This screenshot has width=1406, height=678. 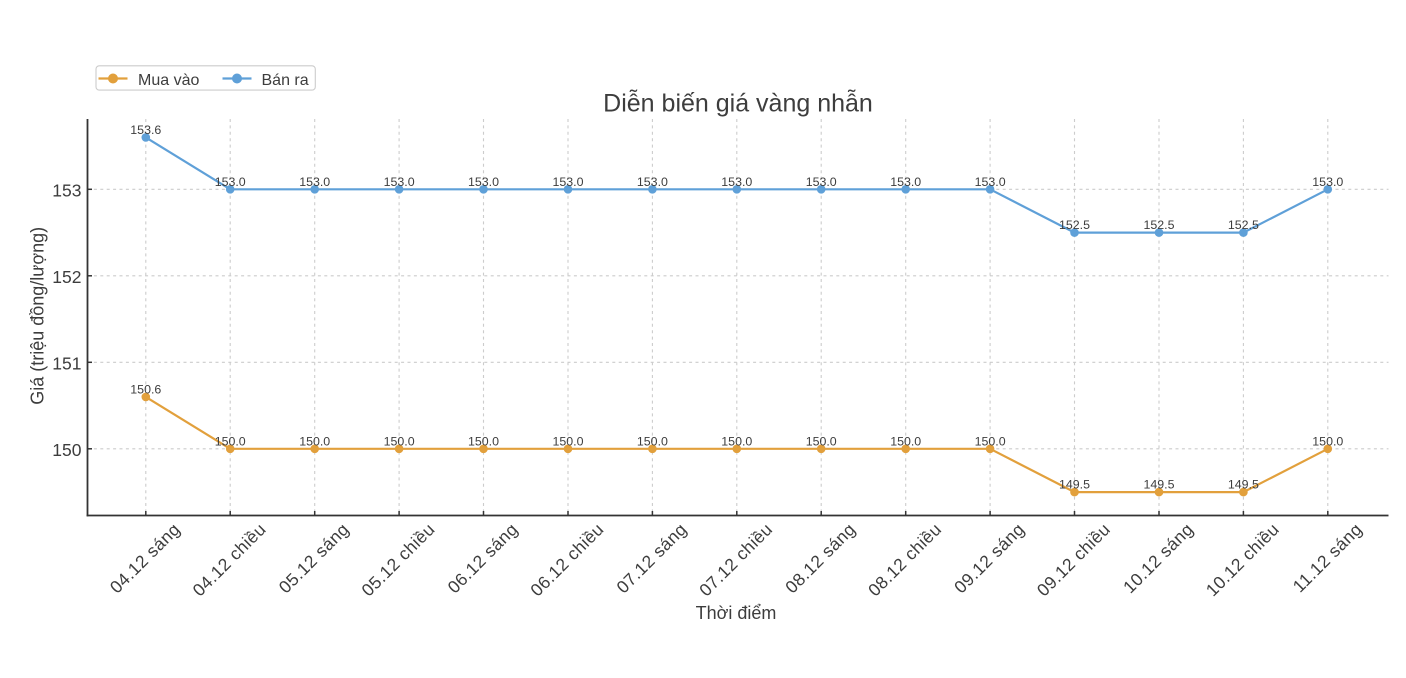 What do you see at coordinates (168, 80) in the screenshot?
I see `svg-text: Mua vào` at bounding box center [168, 80].